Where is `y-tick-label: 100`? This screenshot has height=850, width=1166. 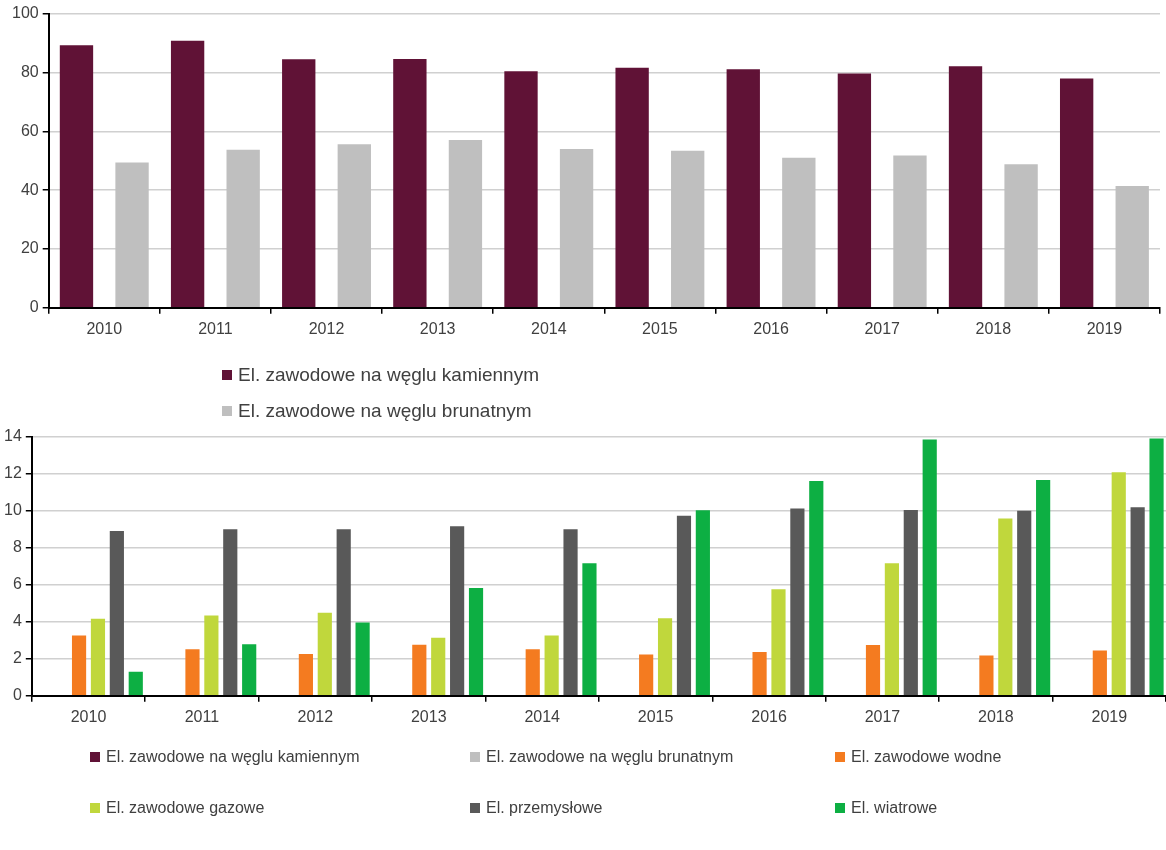 y-tick-label: 100 is located at coordinates (25, 13).